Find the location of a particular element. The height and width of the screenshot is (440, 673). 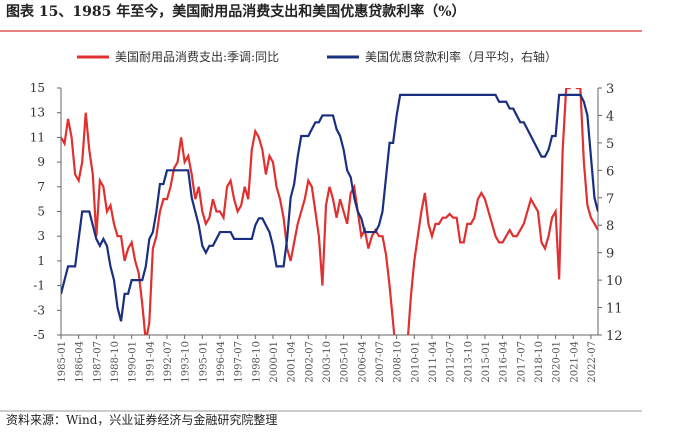

y2-tick-label: 7 is located at coordinates (610, 199).